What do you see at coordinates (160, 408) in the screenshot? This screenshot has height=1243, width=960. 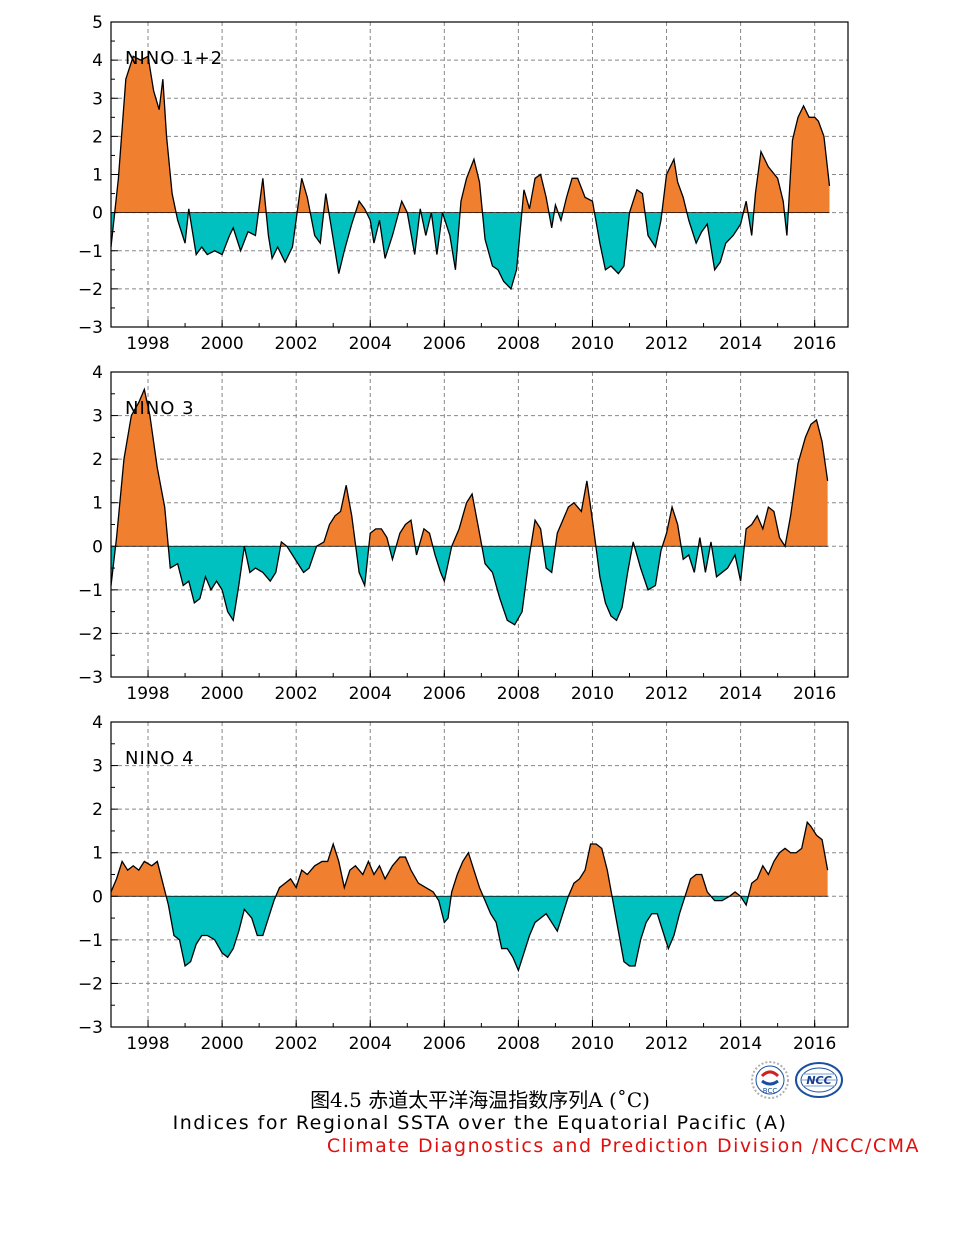 I see `panel-title: NINO 3` at bounding box center [160, 408].